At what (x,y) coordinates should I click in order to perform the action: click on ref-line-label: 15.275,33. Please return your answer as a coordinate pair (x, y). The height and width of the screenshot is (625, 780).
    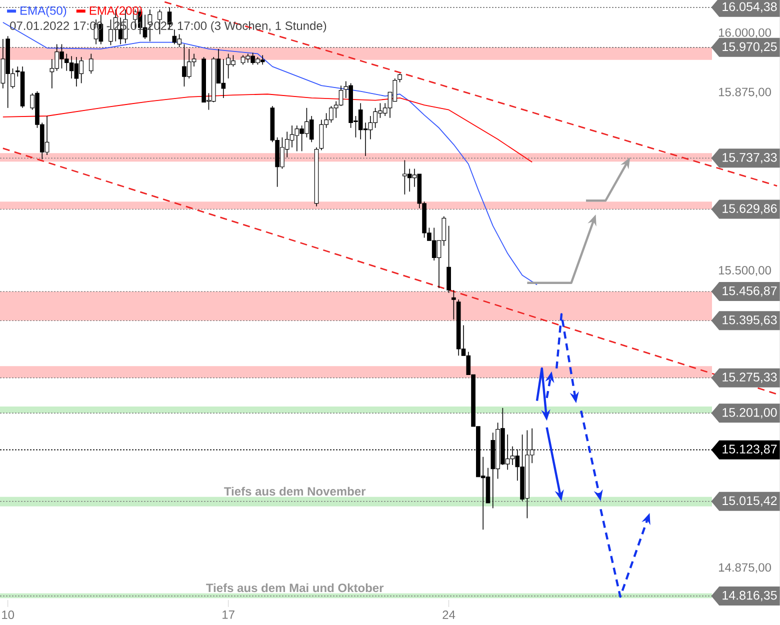
    Looking at the image, I should click on (749, 377).